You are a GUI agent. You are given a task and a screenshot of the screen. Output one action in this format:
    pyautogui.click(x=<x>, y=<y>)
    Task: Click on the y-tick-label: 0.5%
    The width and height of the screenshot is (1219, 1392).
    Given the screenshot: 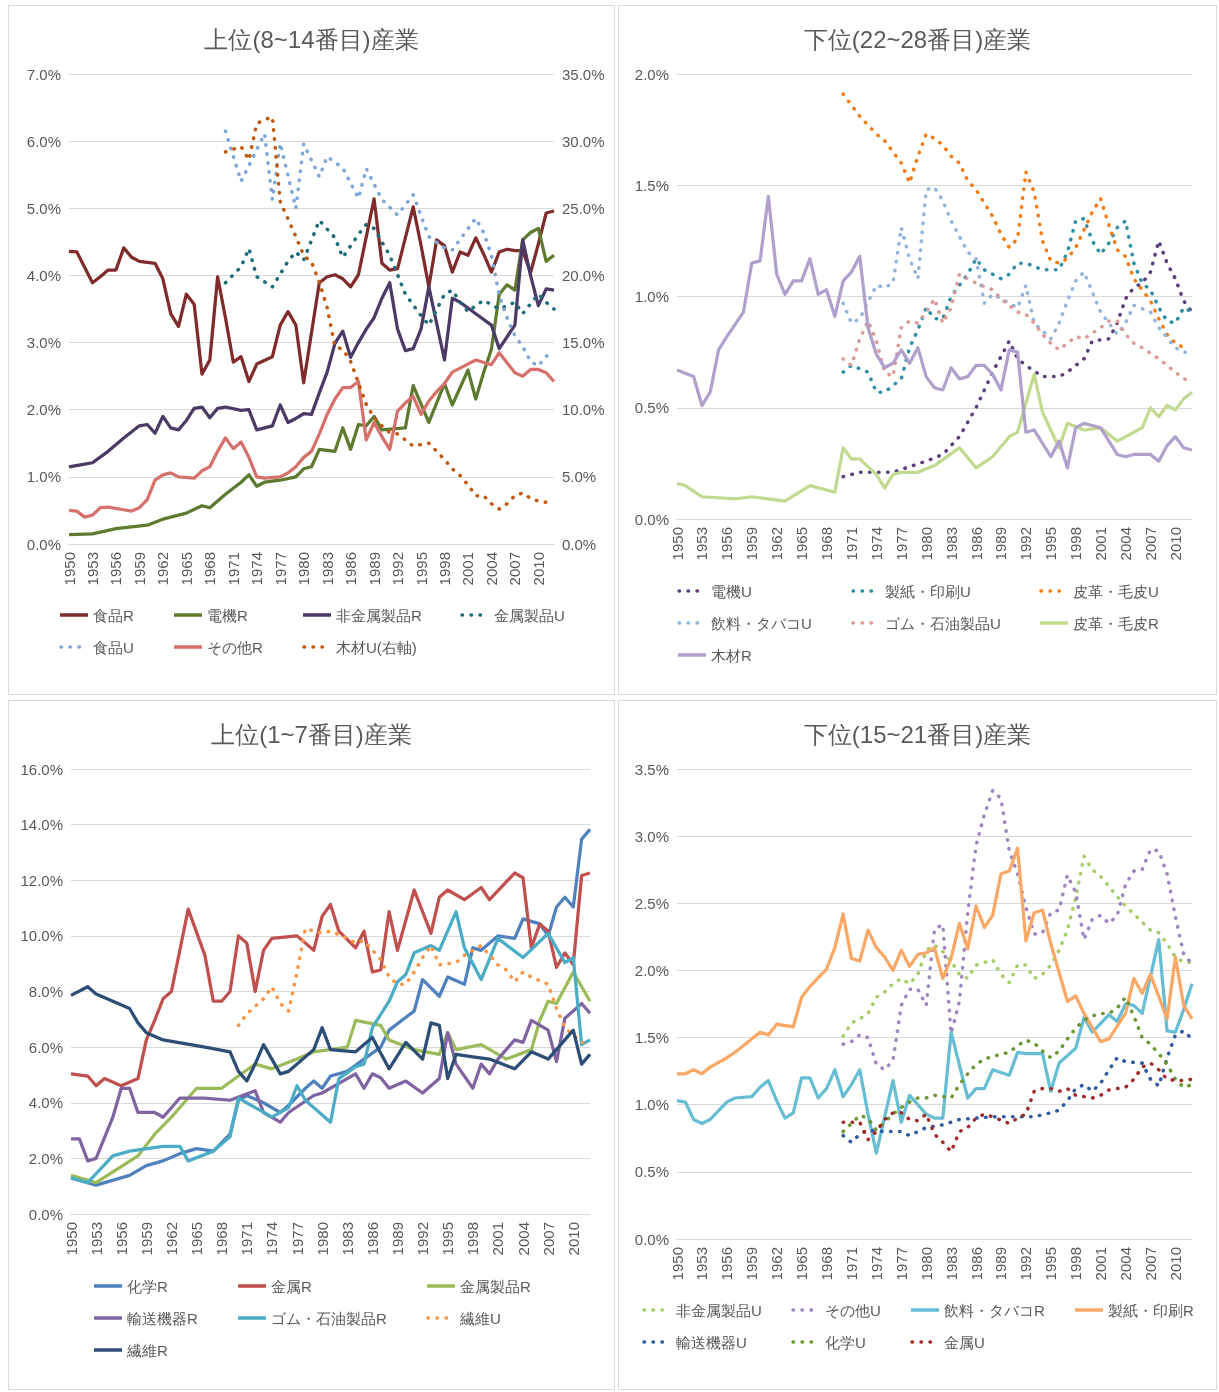 What is the action you would take?
    pyautogui.click(x=651, y=408)
    